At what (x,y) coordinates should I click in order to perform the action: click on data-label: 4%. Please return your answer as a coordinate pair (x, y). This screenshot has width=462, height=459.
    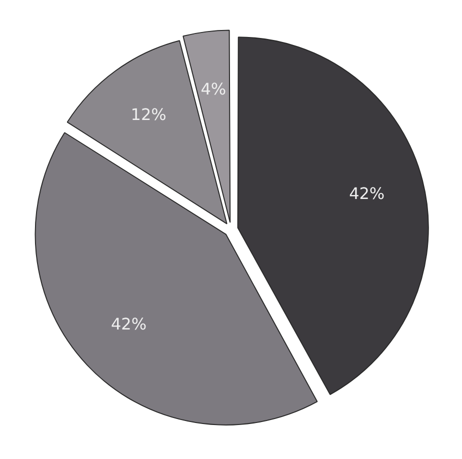
    Looking at the image, I should click on (213, 89).